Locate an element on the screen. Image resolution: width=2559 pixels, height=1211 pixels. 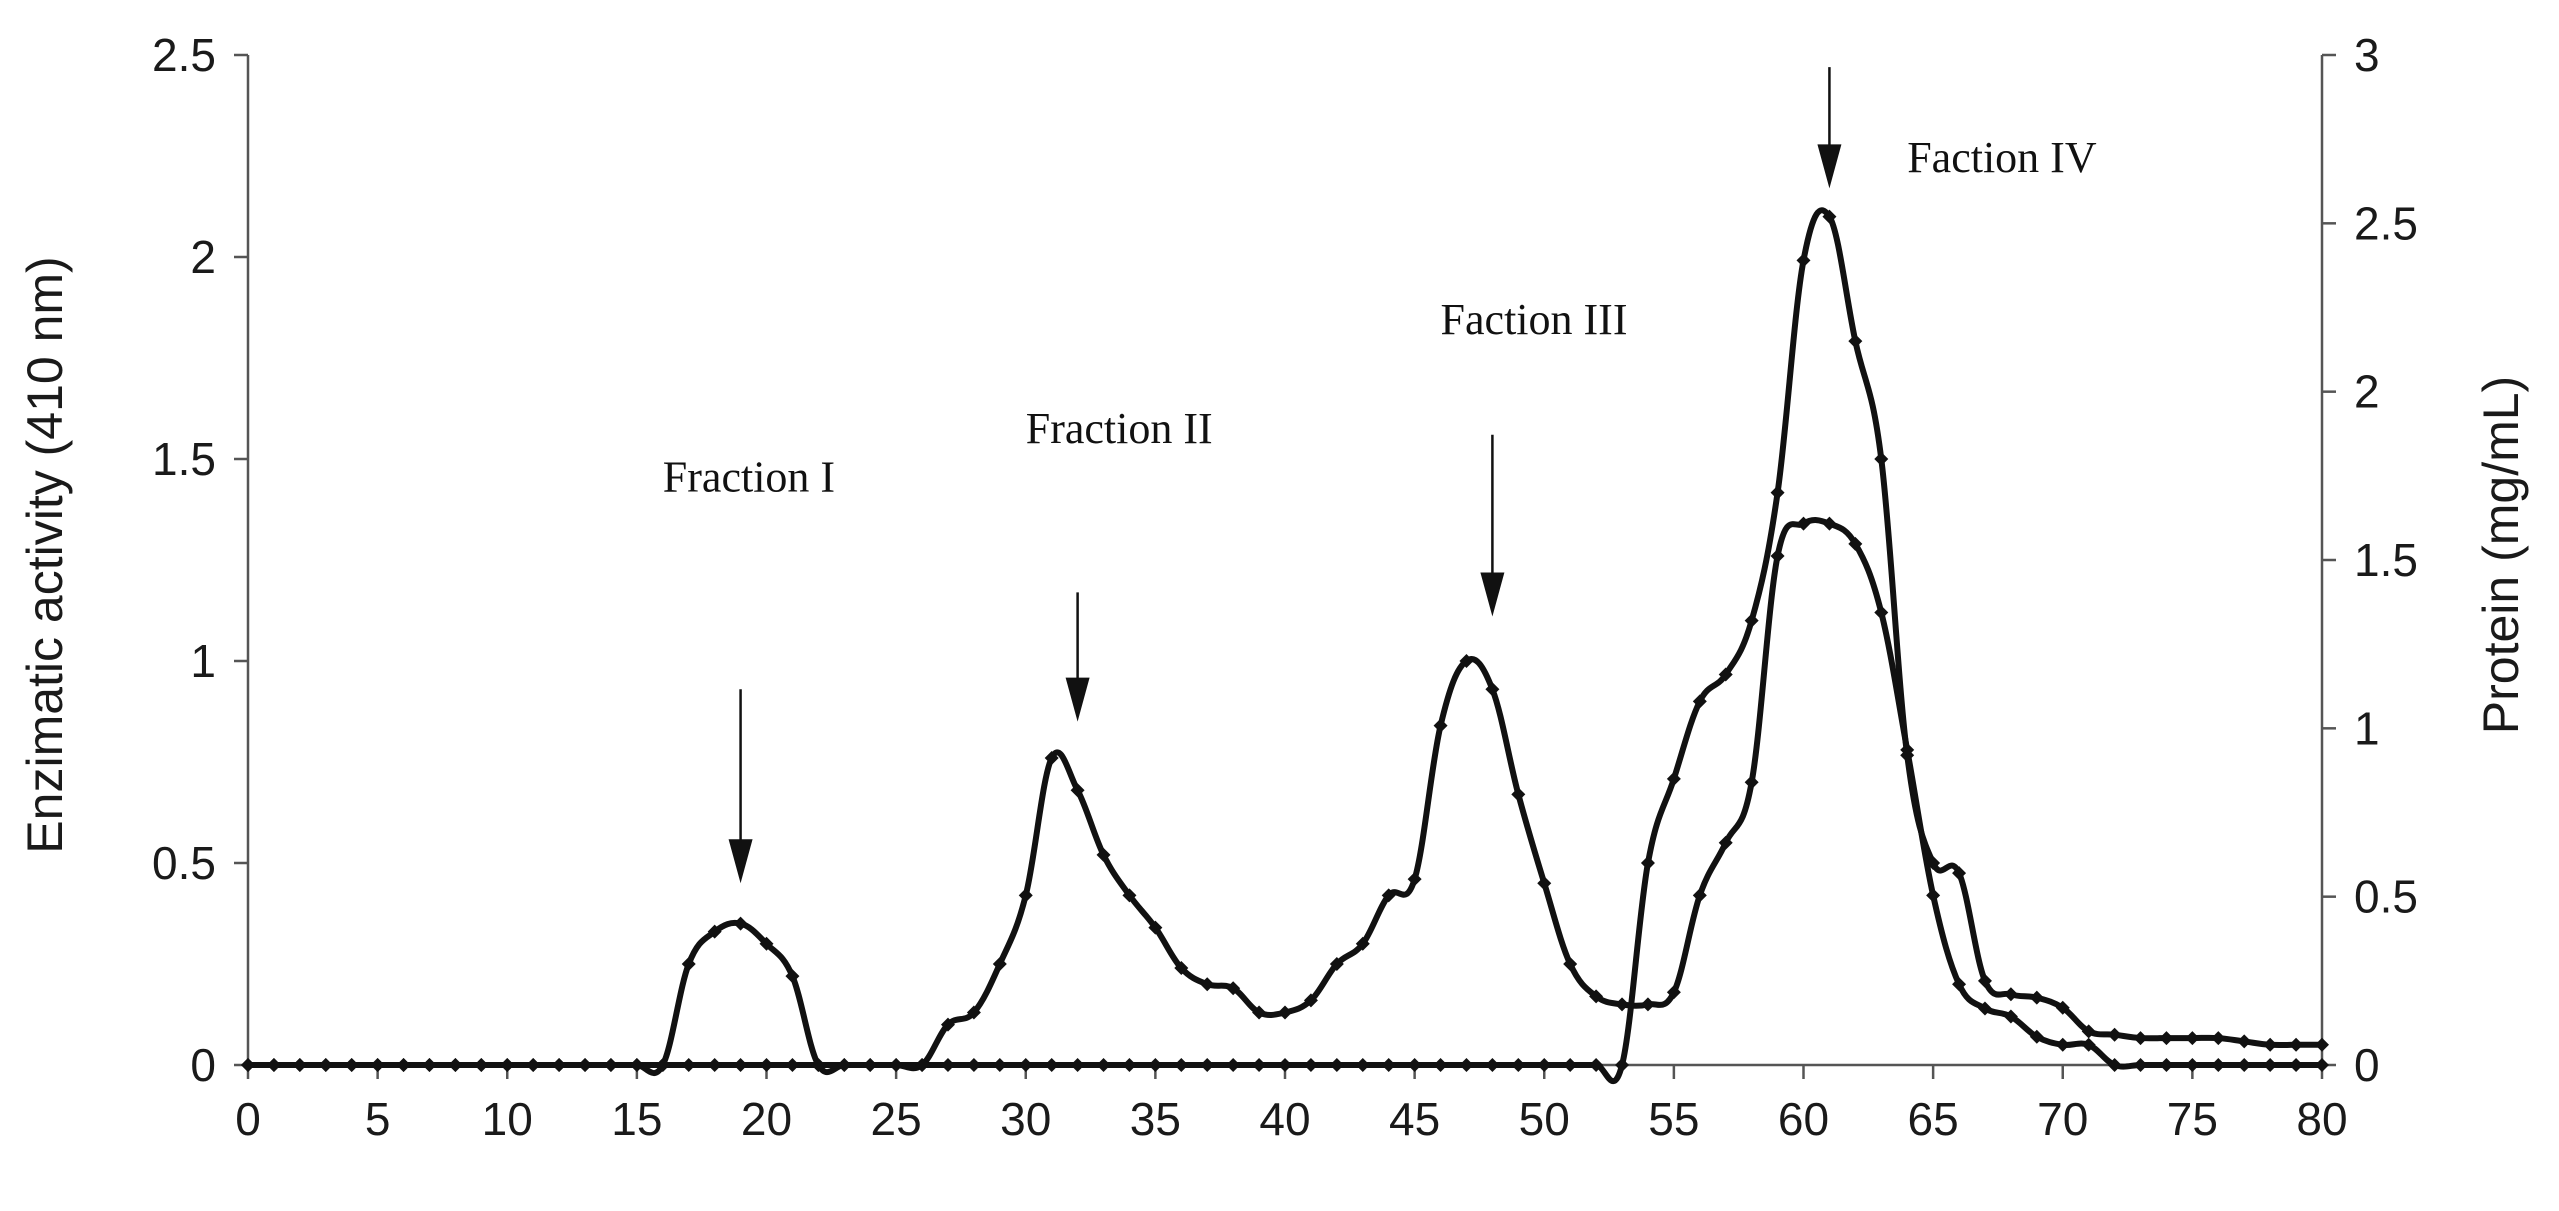
y-tick-label: 1 is located at coordinates (203, 661).